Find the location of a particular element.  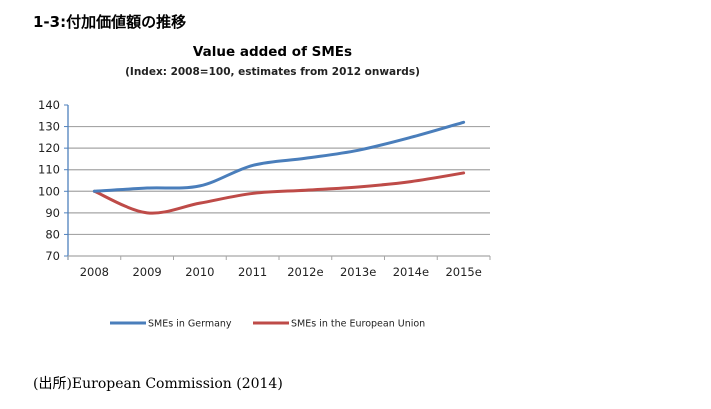

legend-item-smes-in-germany: SMEs in Germany is located at coordinates (171, 324).